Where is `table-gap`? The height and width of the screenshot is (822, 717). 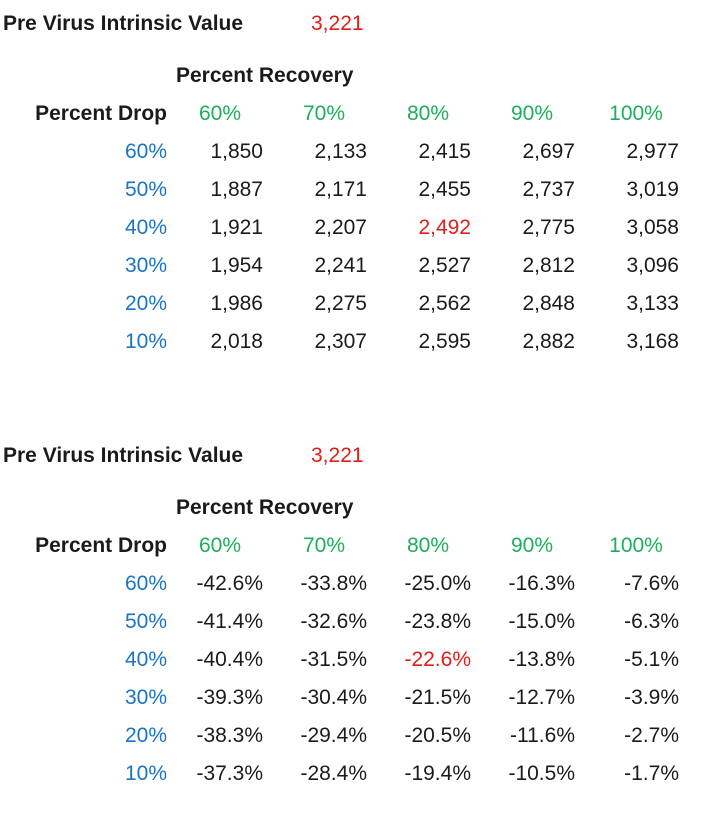
table-gap is located at coordinates (358, 399).